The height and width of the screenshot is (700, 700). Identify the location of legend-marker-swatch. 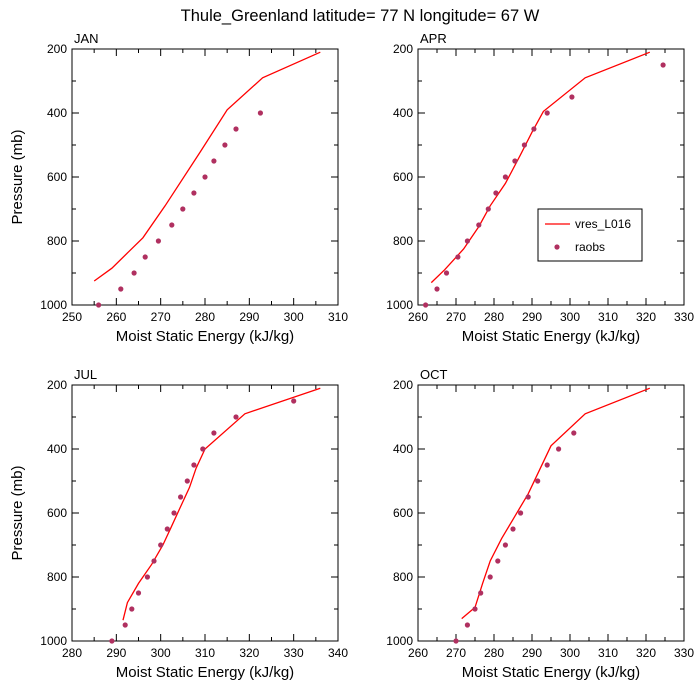
(557, 247).